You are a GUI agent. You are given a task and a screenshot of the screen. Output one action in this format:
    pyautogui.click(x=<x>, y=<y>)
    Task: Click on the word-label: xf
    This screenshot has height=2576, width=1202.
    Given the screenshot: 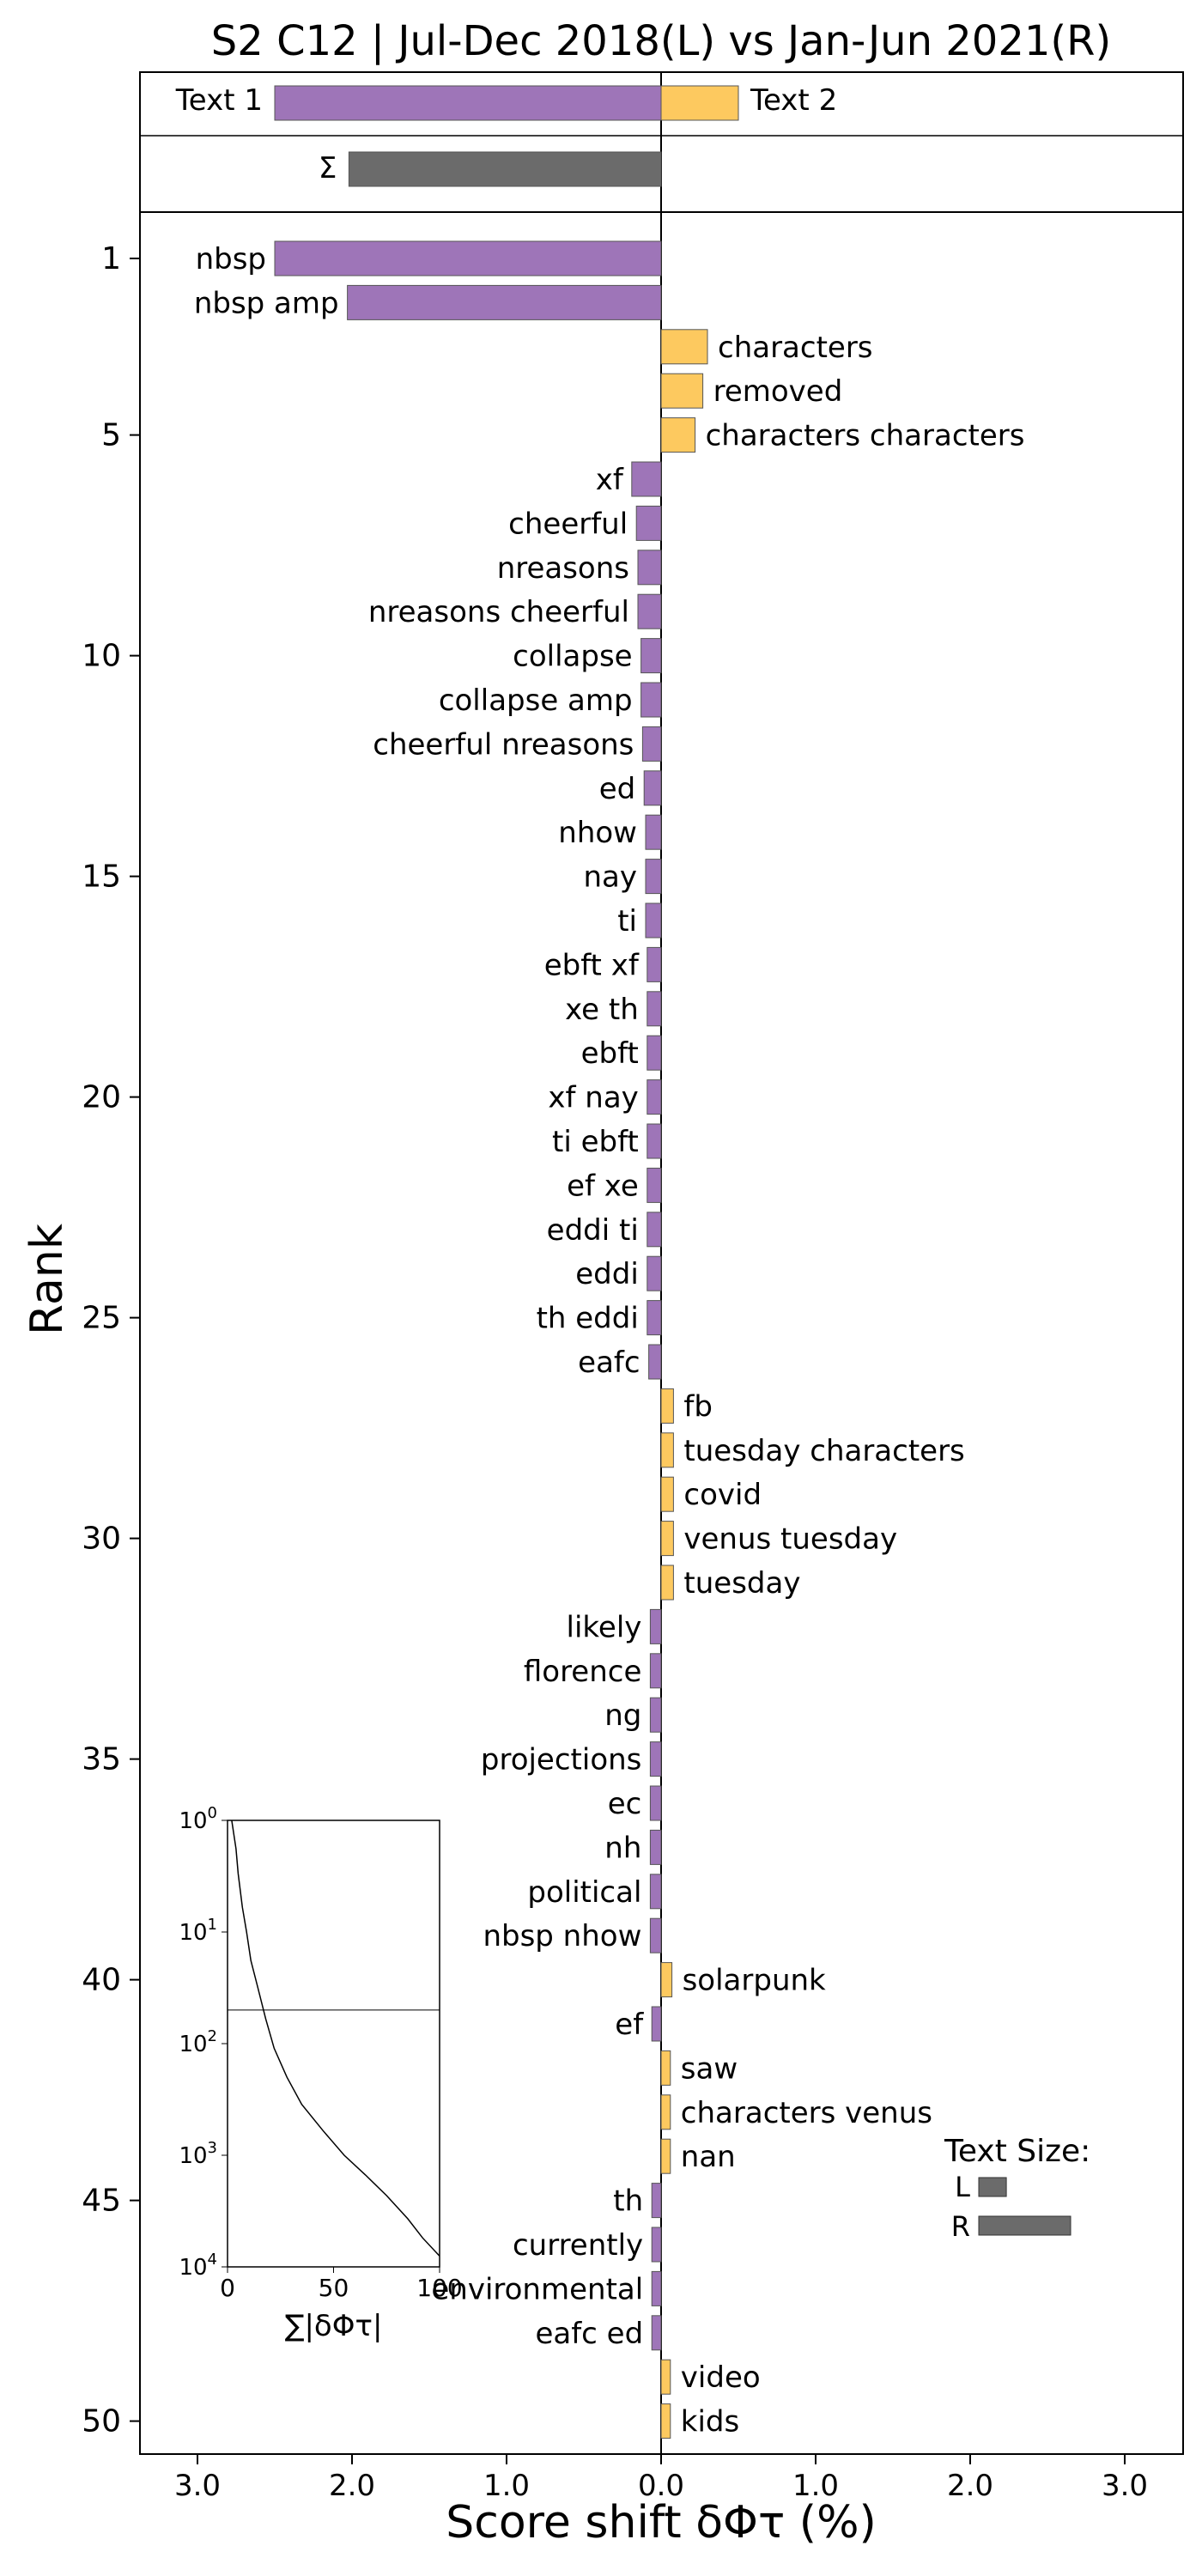 What is the action you would take?
    pyautogui.click(x=610, y=480)
    